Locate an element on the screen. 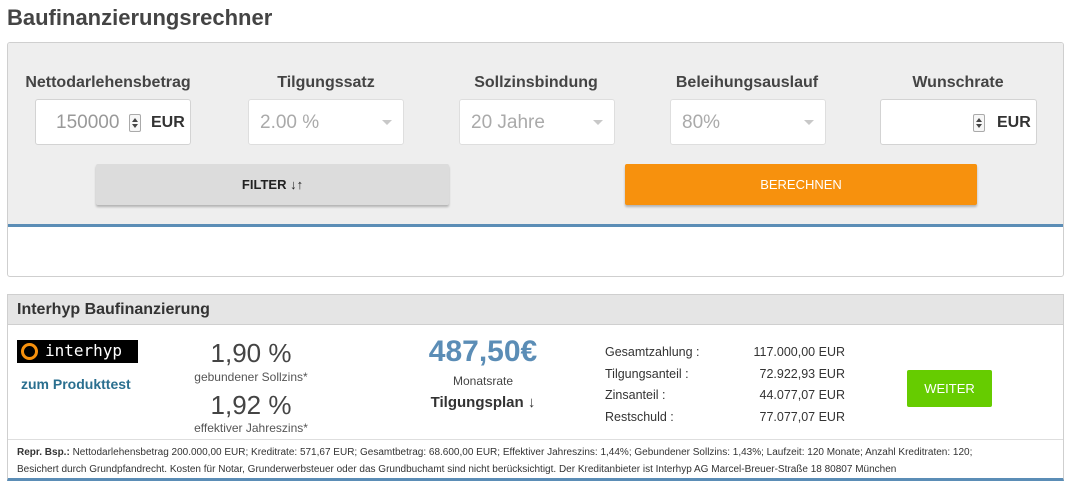 This screenshot has height=488, width=1070. summary-label: Gesamtzahlung : is located at coordinates (652, 352).